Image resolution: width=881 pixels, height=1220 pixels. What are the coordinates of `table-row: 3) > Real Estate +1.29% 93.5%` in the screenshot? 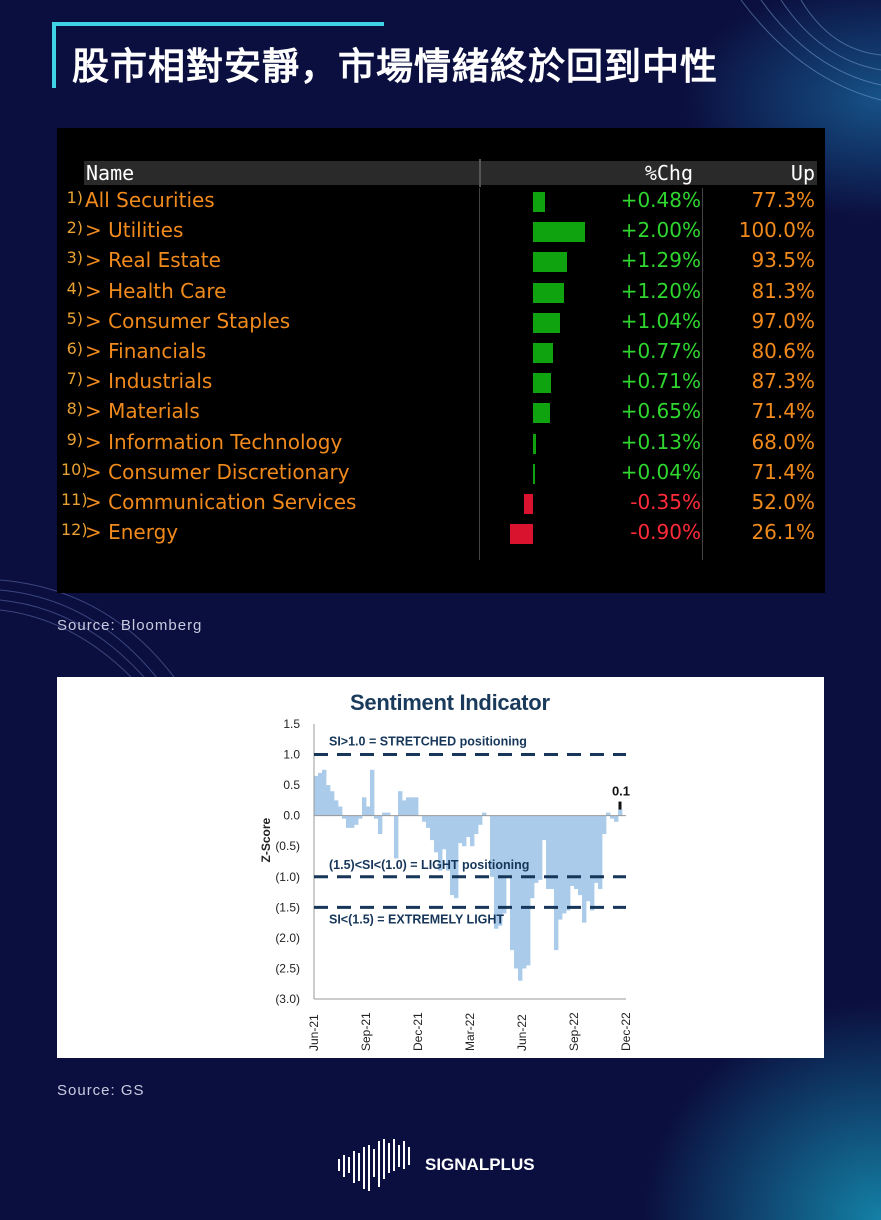 It's located at (441, 263).